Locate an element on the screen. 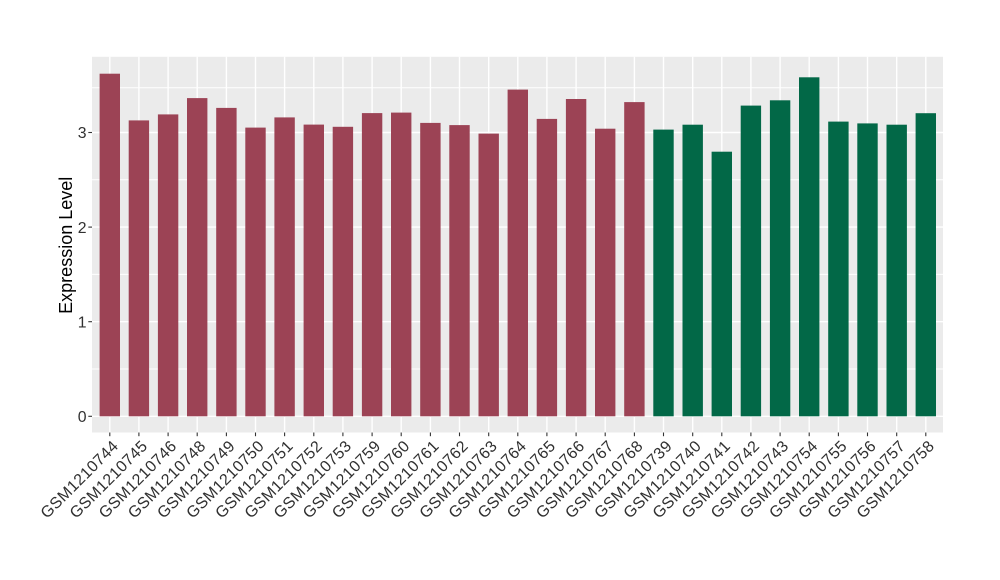  svg-text: 1 is located at coordinates (82, 322).